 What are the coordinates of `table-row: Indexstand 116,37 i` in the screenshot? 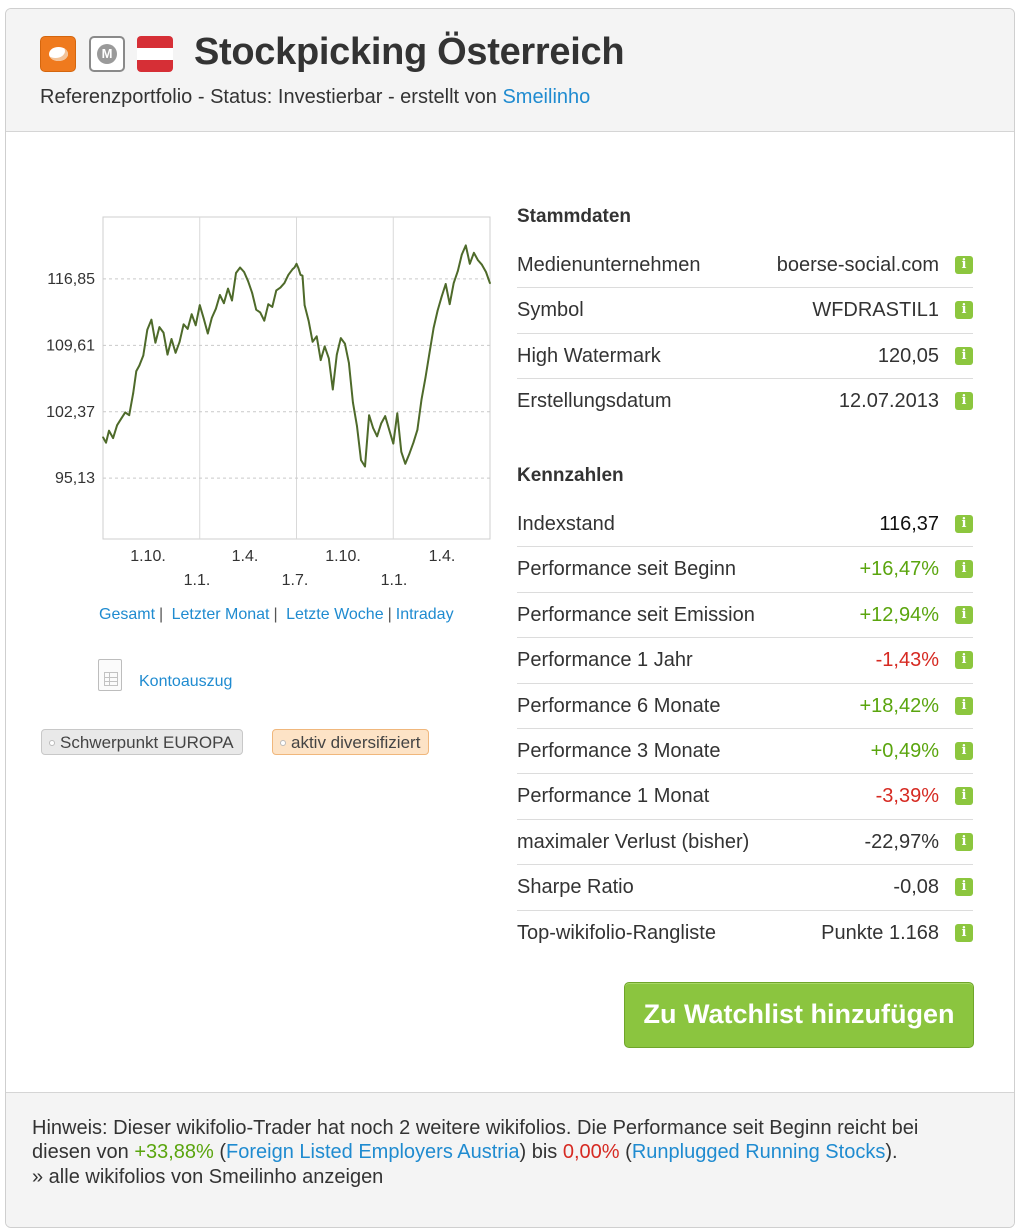 It's located at (745, 525).